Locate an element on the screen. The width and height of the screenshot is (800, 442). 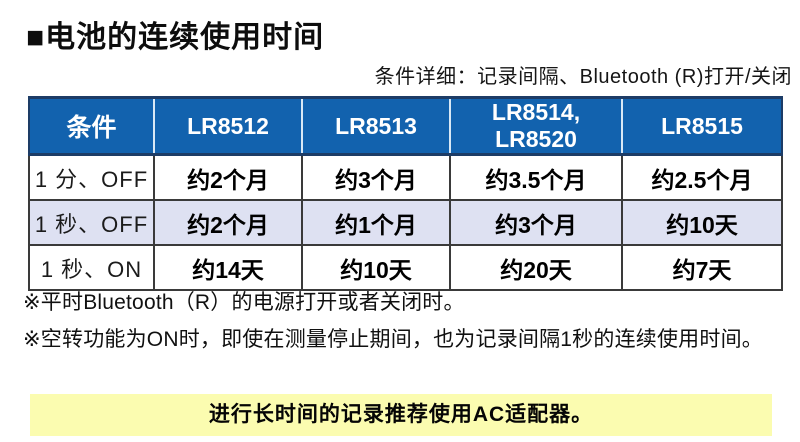
table-header-row: 条件 LR8512 LR8513 LR8514, LR8520 LR8515 is located at coordinates (405, 126).